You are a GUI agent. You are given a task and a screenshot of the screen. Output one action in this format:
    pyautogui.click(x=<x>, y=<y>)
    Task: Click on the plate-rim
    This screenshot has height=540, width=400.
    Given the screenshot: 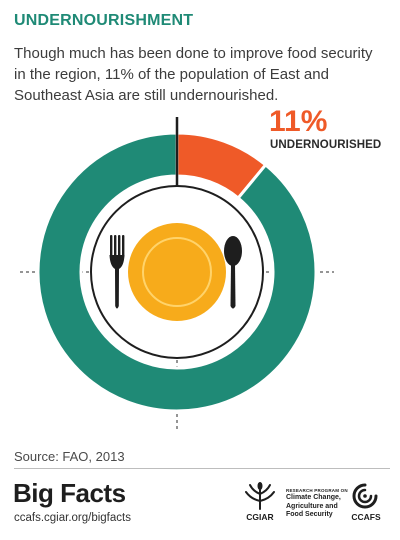 What is the action you would take?
    pyautogui.click(x=177, y=272)
    